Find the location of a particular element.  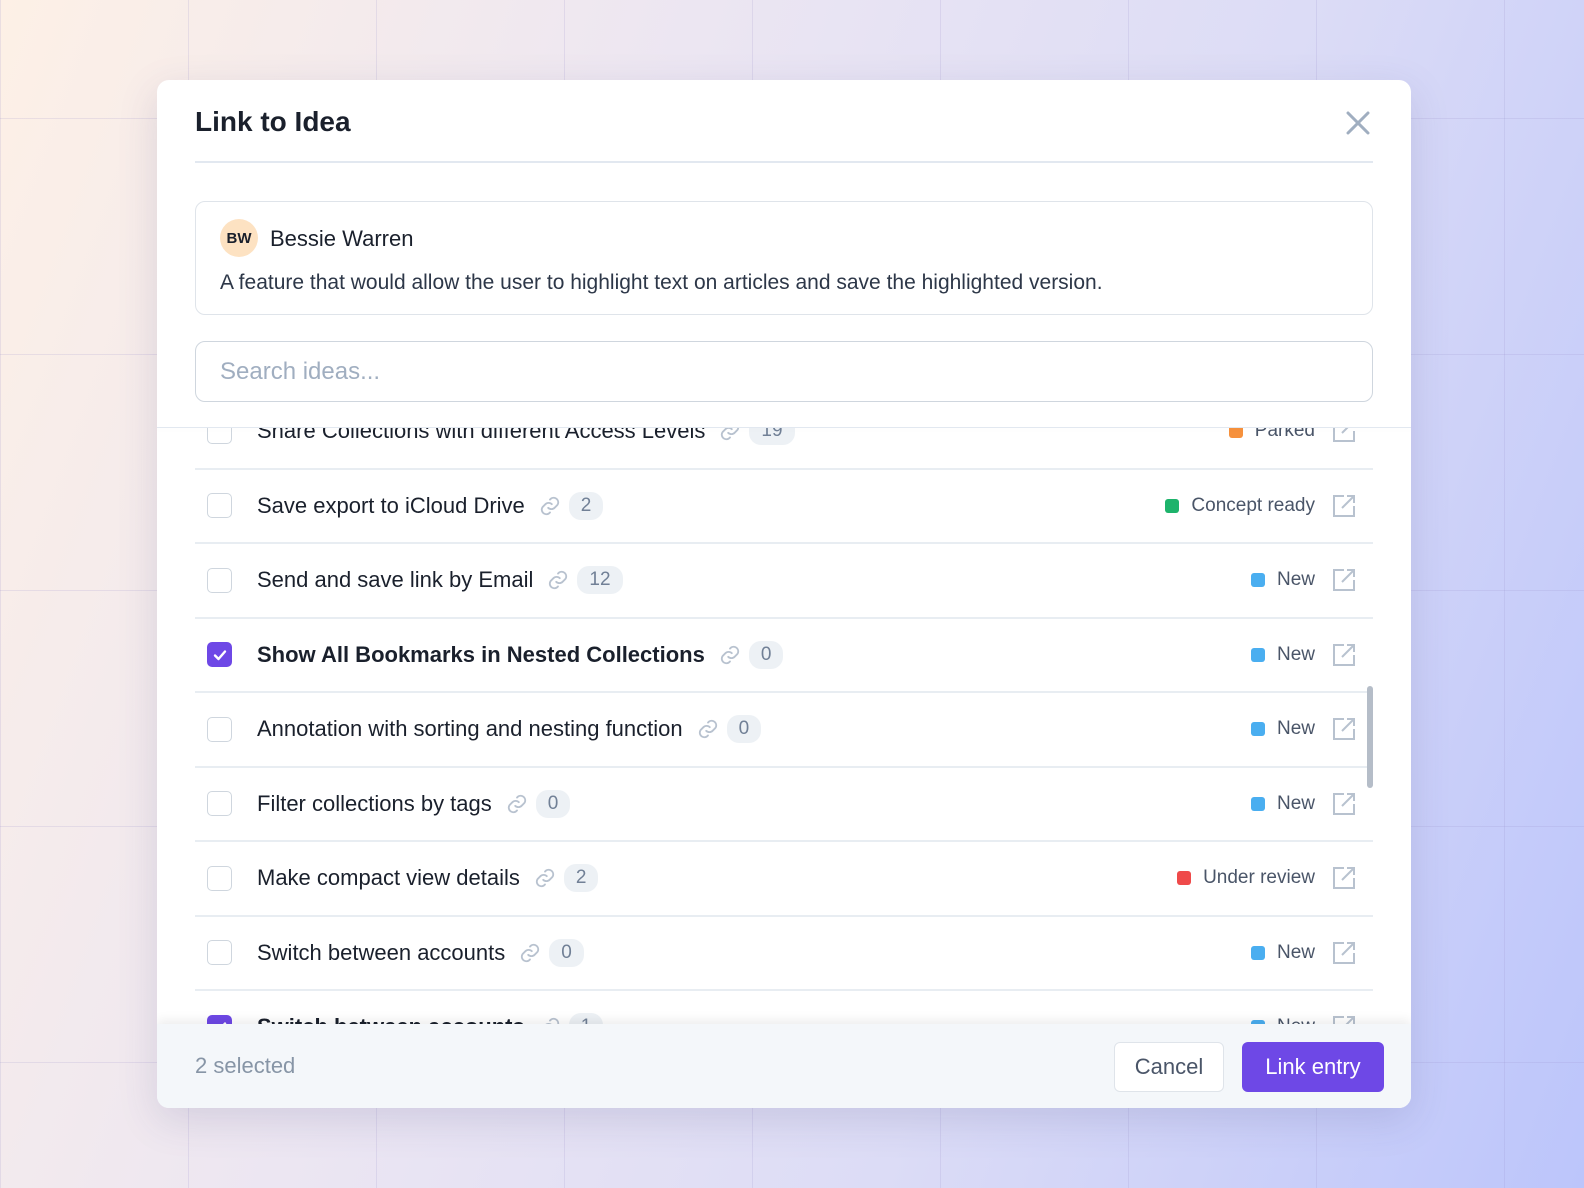

link-entry-button: Link entry is located at coordinates (1313, 1067).